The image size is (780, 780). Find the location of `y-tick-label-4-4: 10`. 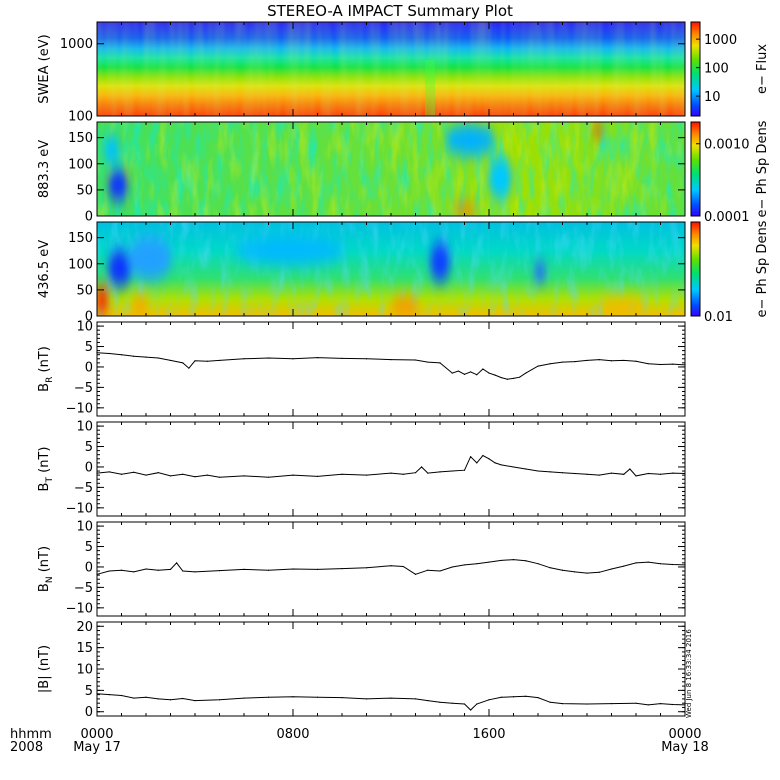

y-tick-label-4-4: 10 is located at coordinates (84, 427).